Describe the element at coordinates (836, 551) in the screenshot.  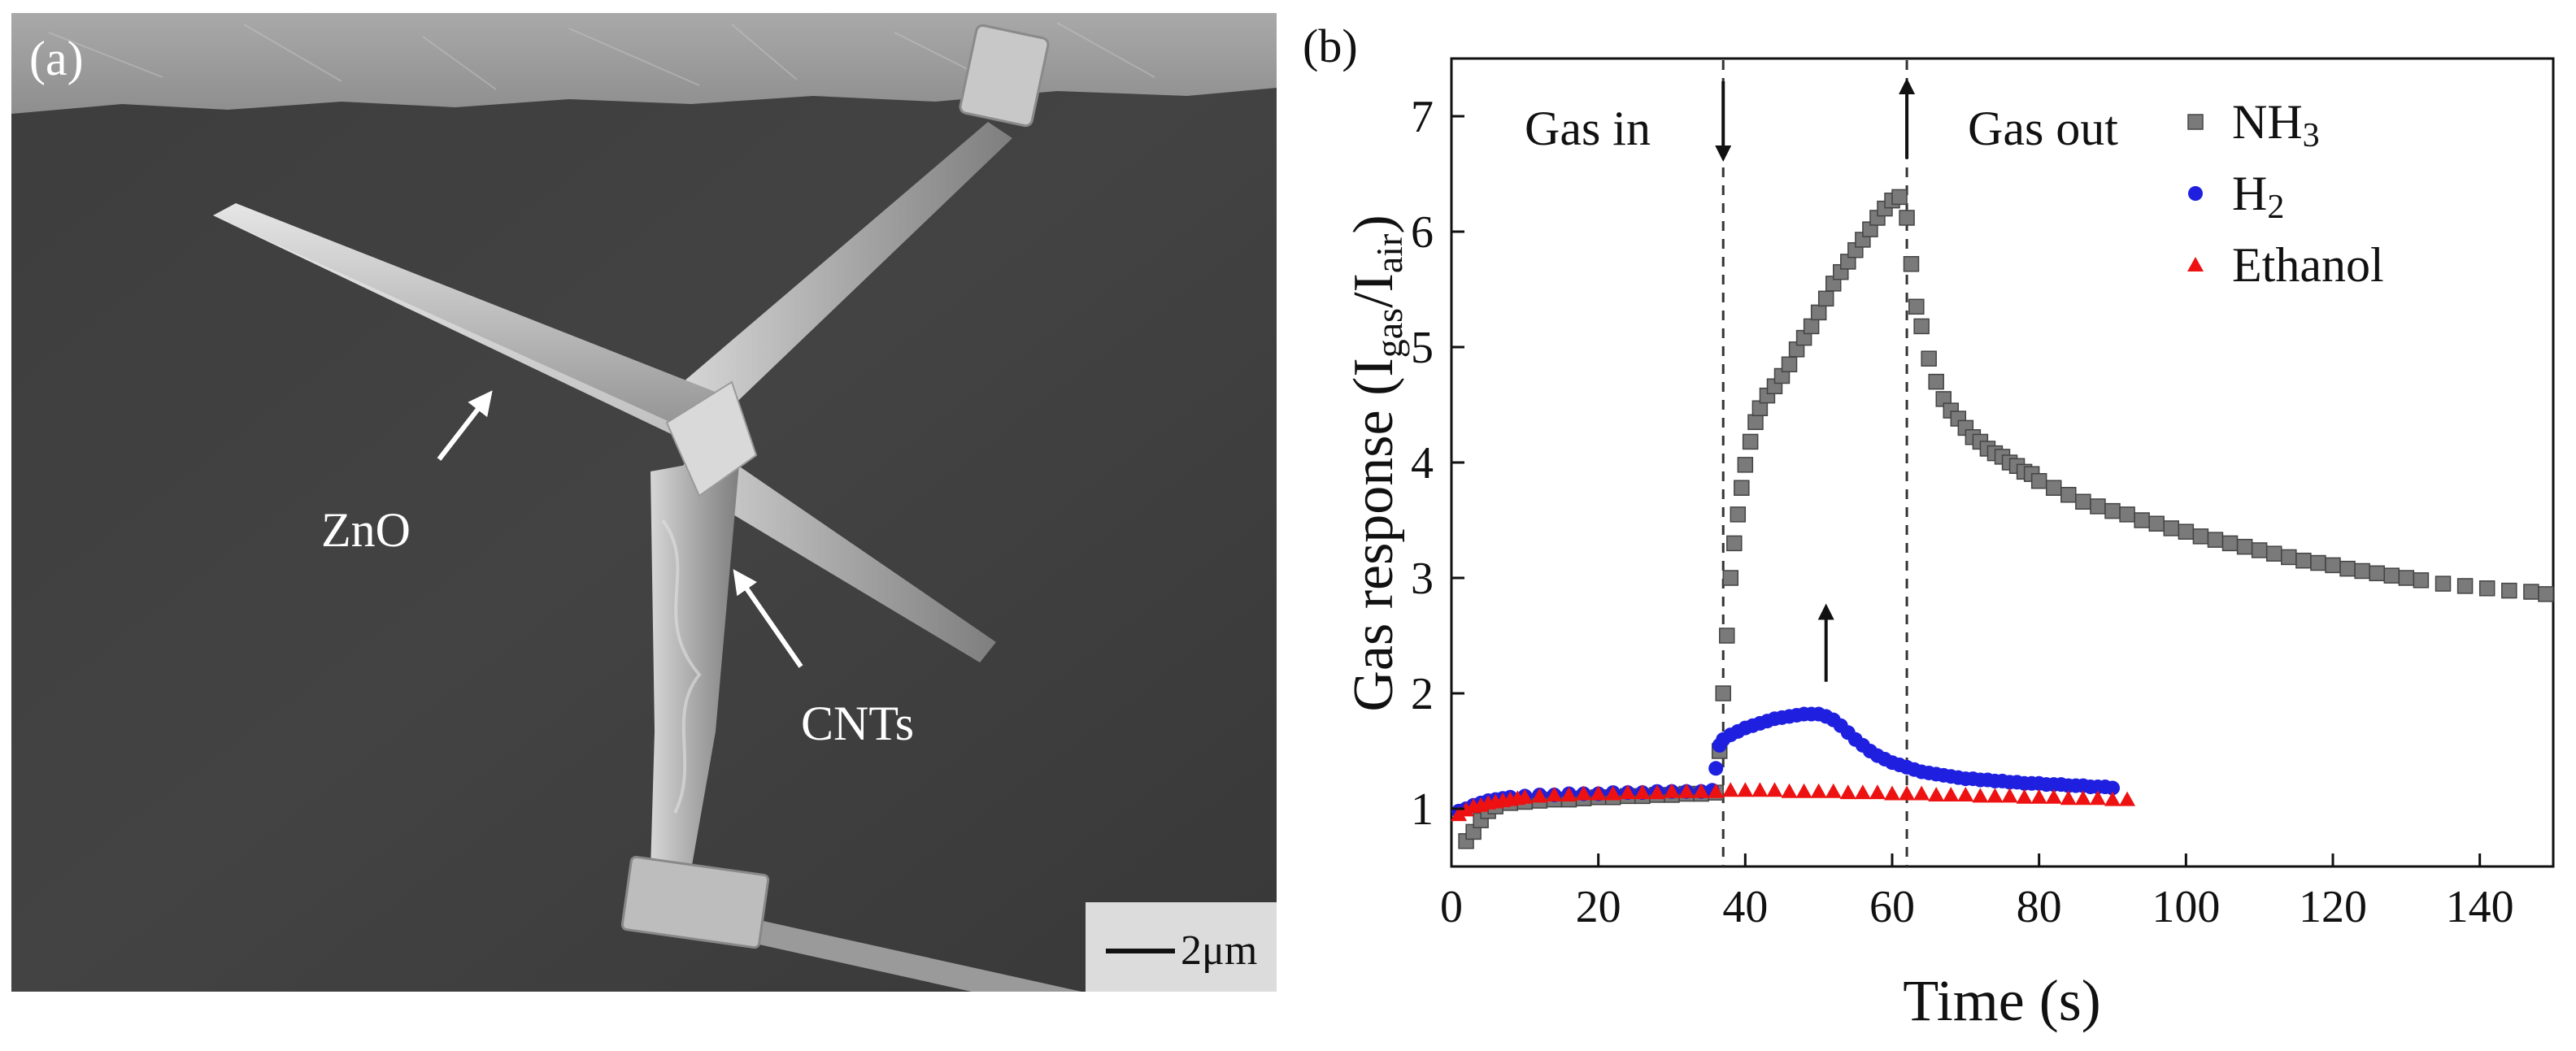
I see `tetrapod-arm-lower-right` at that location.